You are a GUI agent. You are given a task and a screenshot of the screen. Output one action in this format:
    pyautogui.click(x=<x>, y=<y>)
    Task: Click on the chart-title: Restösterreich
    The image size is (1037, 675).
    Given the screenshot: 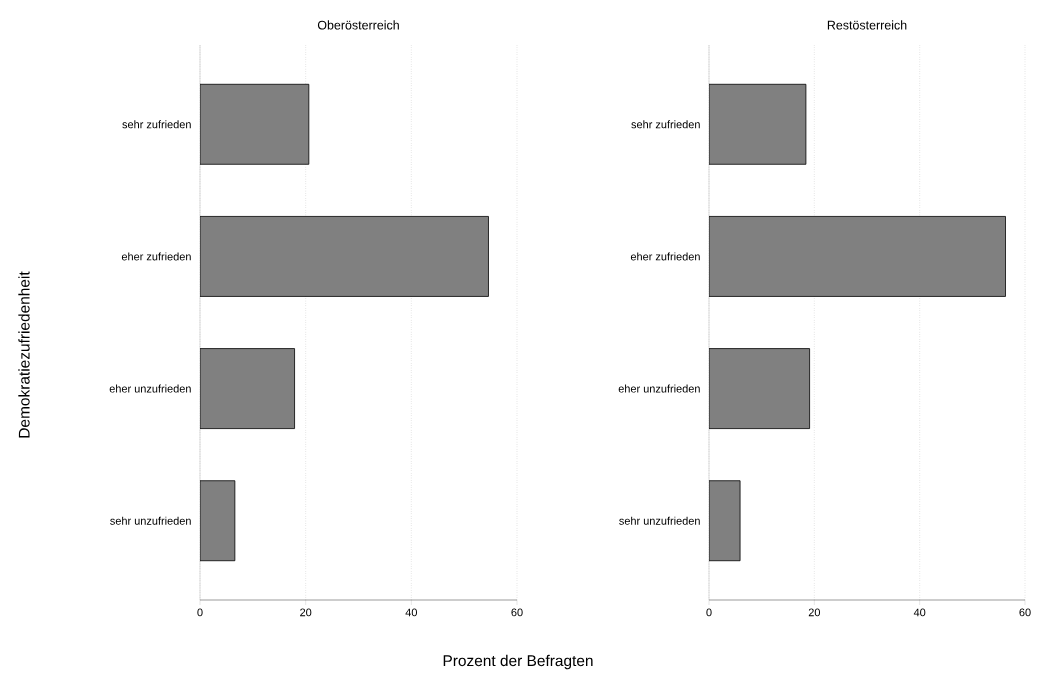 What is the action you would take?
    pyautogui.click(x=867, y=25)
    